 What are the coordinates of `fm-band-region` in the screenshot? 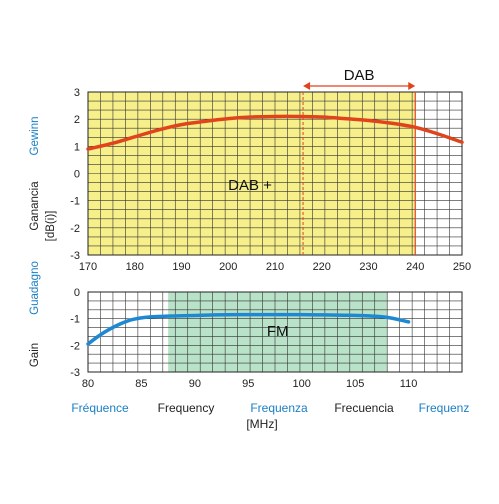 It's located at (278, 332).